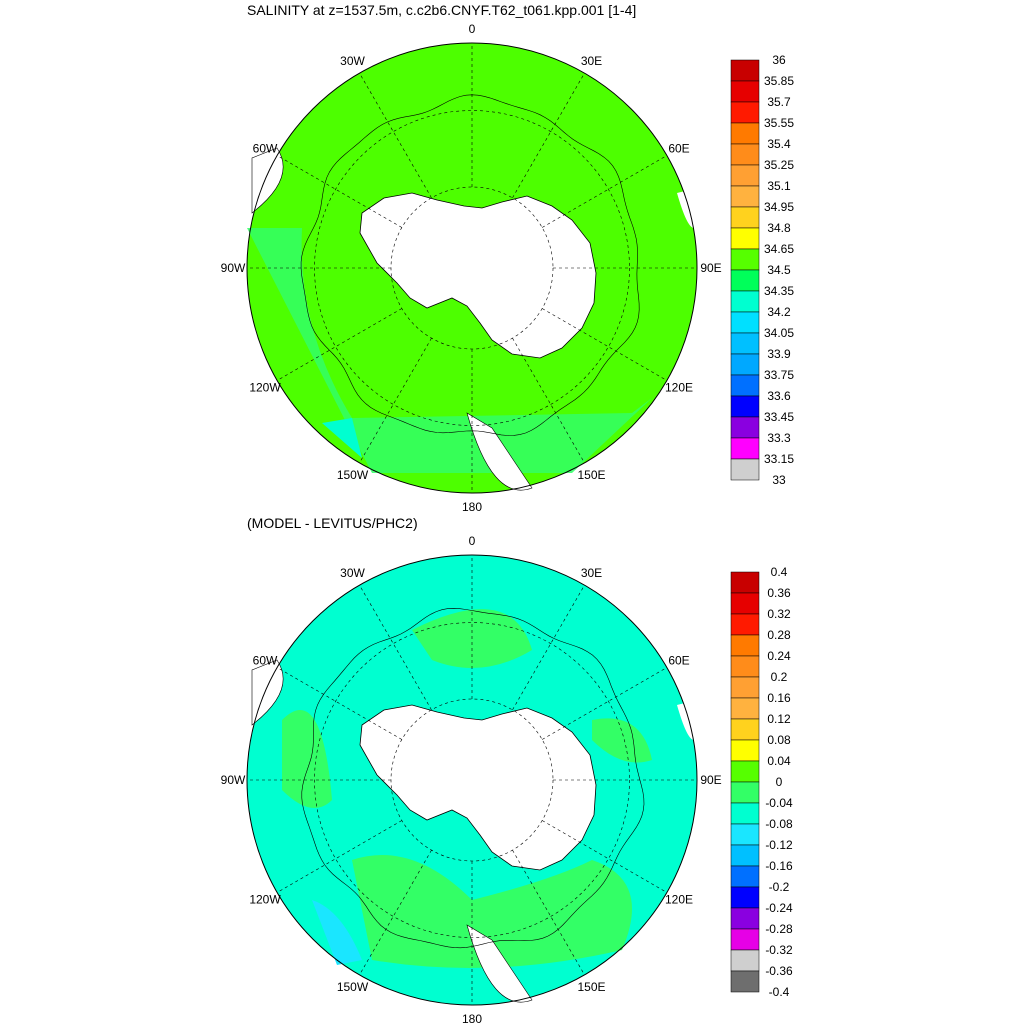 The width and height of the screenshot is (1024, 1024). I want to click on salinity-band-region, so click(449, 350).